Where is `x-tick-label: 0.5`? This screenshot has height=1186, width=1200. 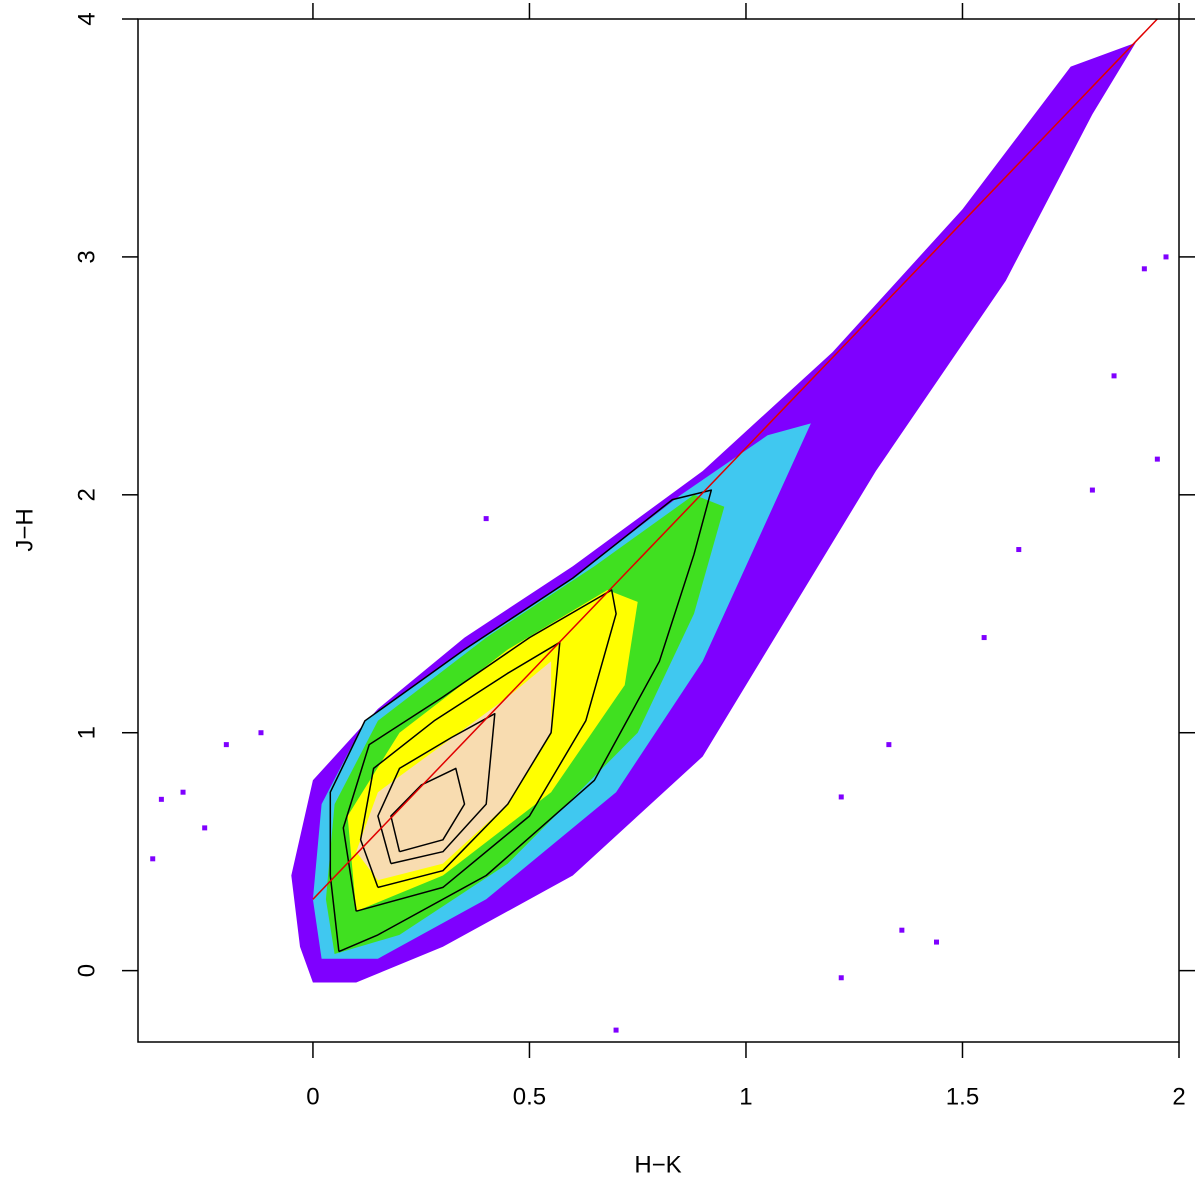
x-tick-label: 0.5 is located at coordinates (529, 1096).